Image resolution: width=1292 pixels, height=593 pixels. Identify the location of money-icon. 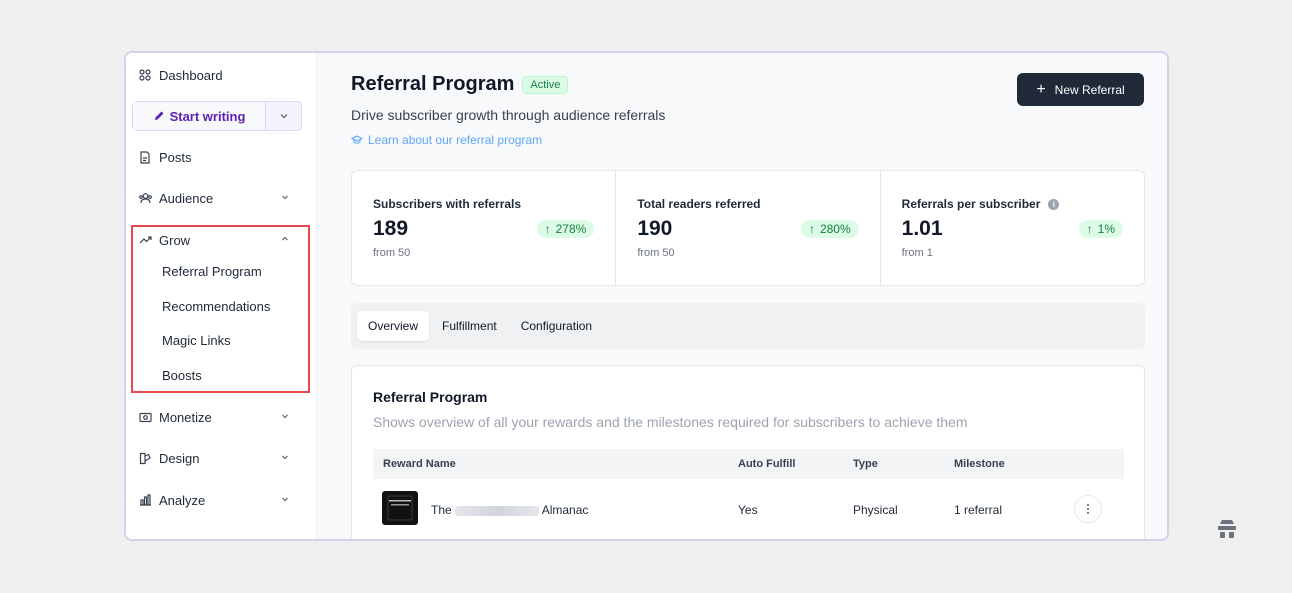
(145, 417).